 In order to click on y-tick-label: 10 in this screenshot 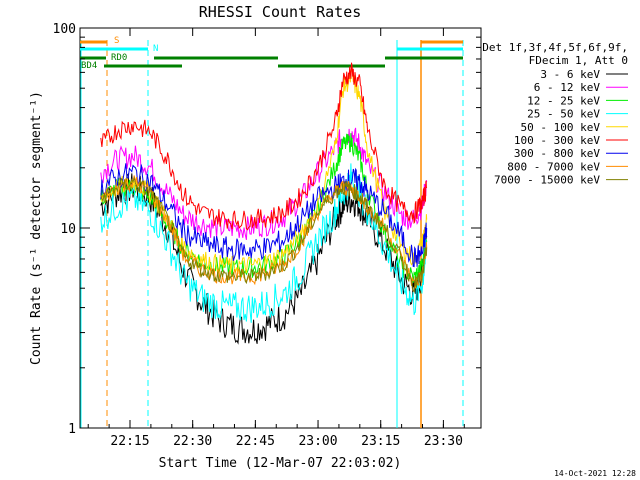, I will do `click(68, 229)`.